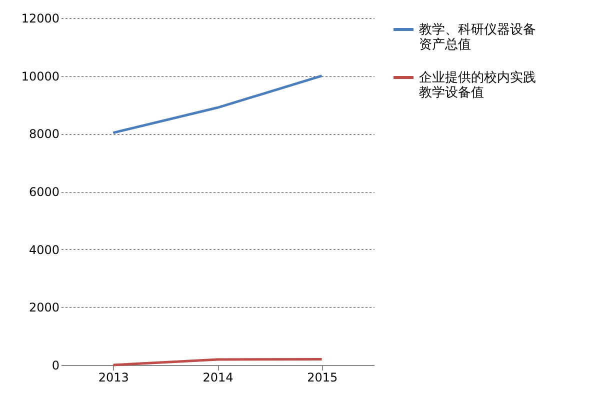  I want to click on y-tick-label: 2000, so click(44, 307).